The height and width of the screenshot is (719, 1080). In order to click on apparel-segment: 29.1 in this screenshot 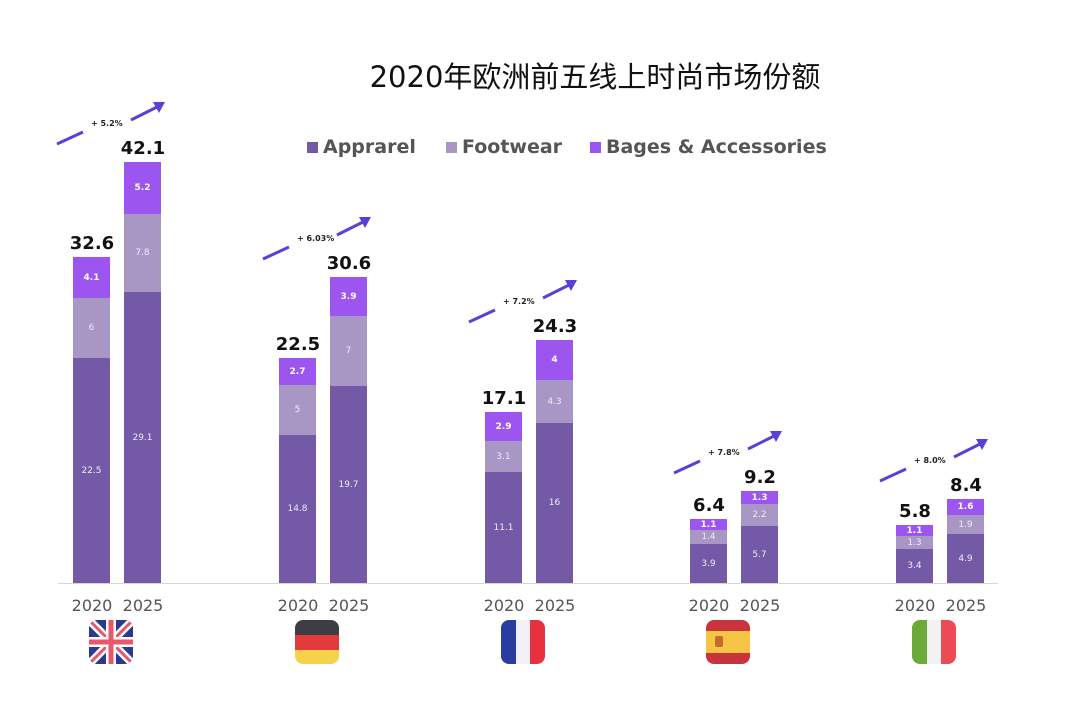, I will do `click(142, 437)`.